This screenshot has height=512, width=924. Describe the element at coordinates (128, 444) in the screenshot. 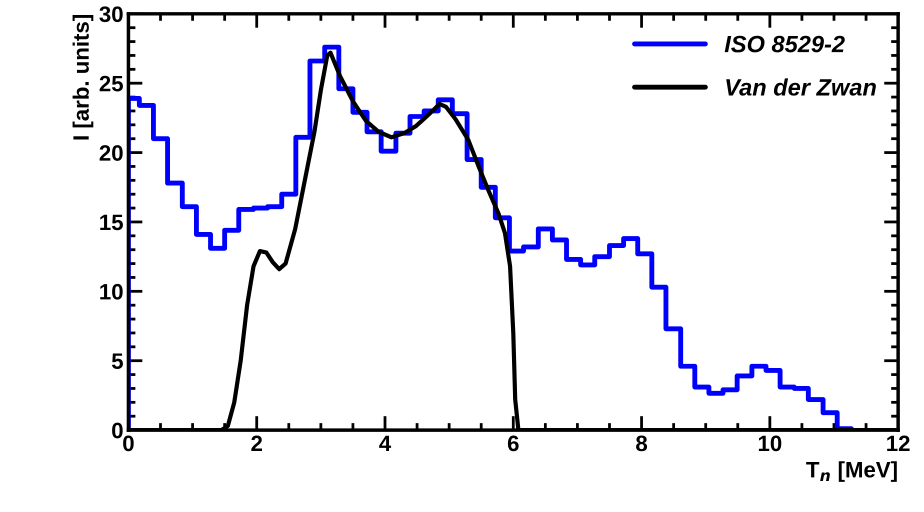

I see `x-tick-label: 0` at that location.